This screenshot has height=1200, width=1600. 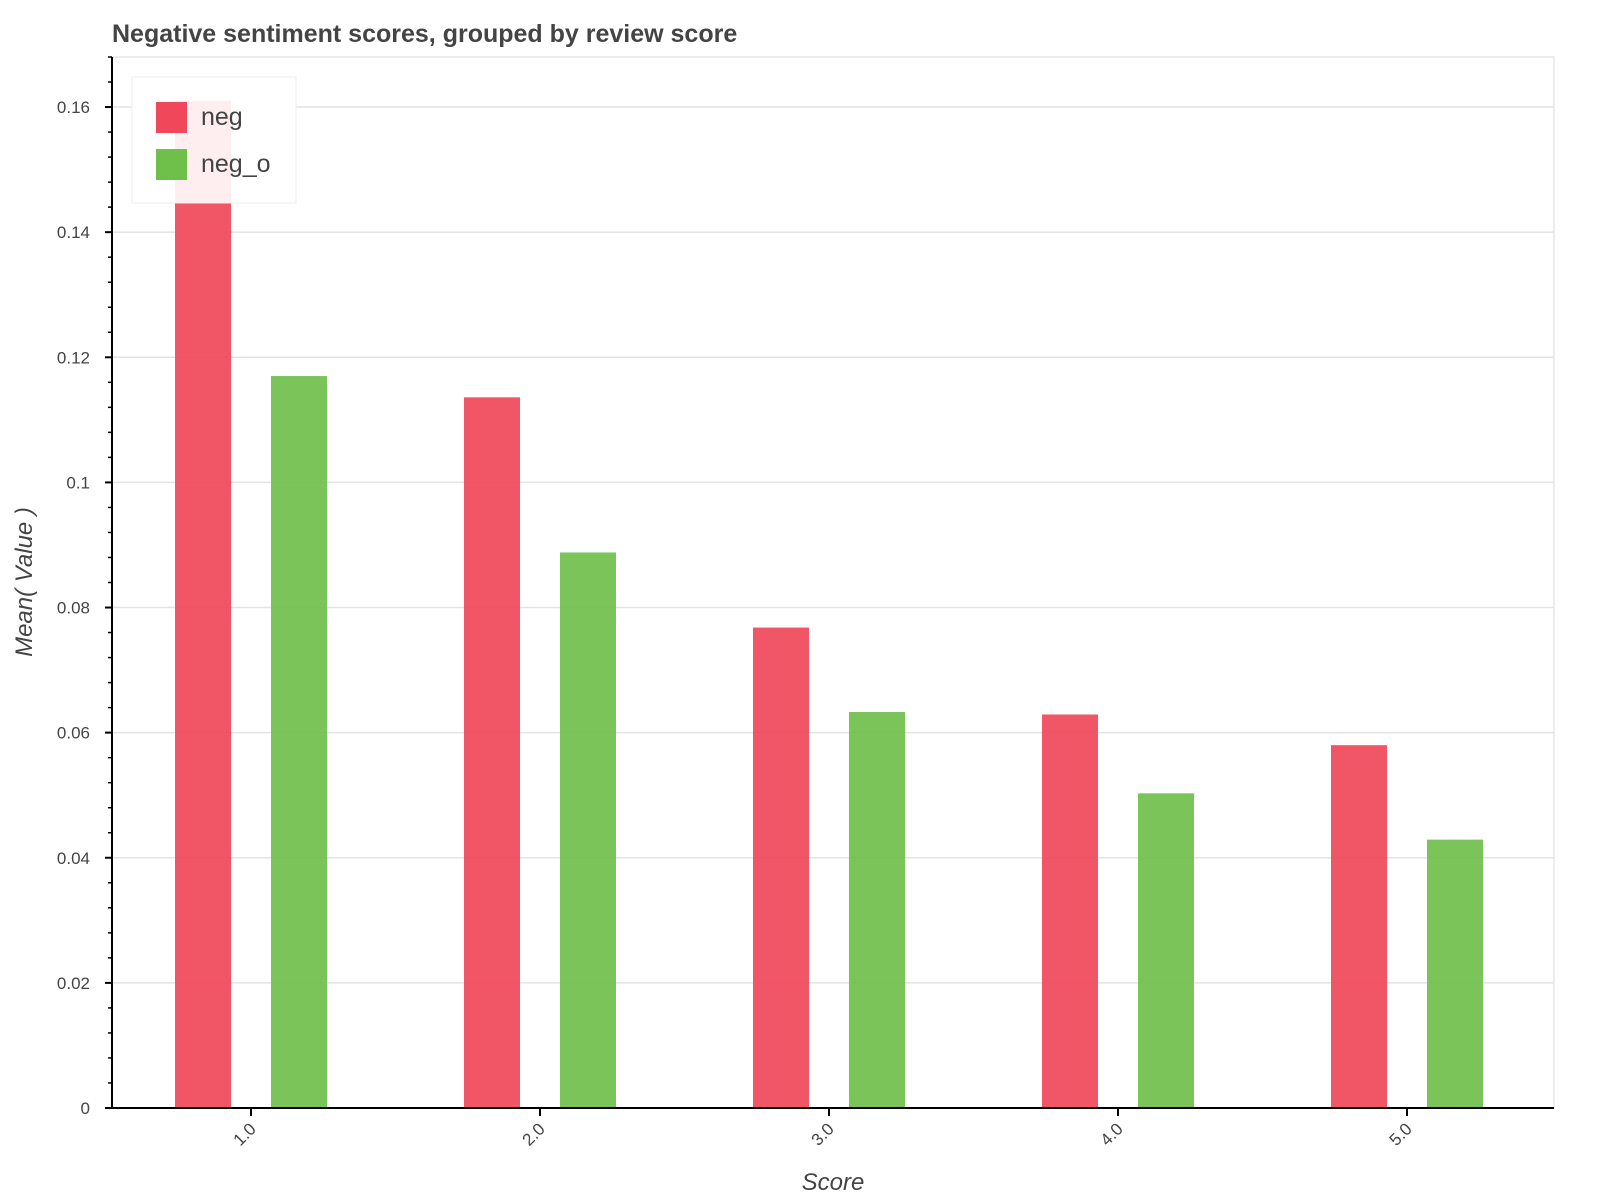 What do you see at coordinates (781, 867) in the screenshot?
I see `bar-neg-3.0` at bounding box center [781, 867].